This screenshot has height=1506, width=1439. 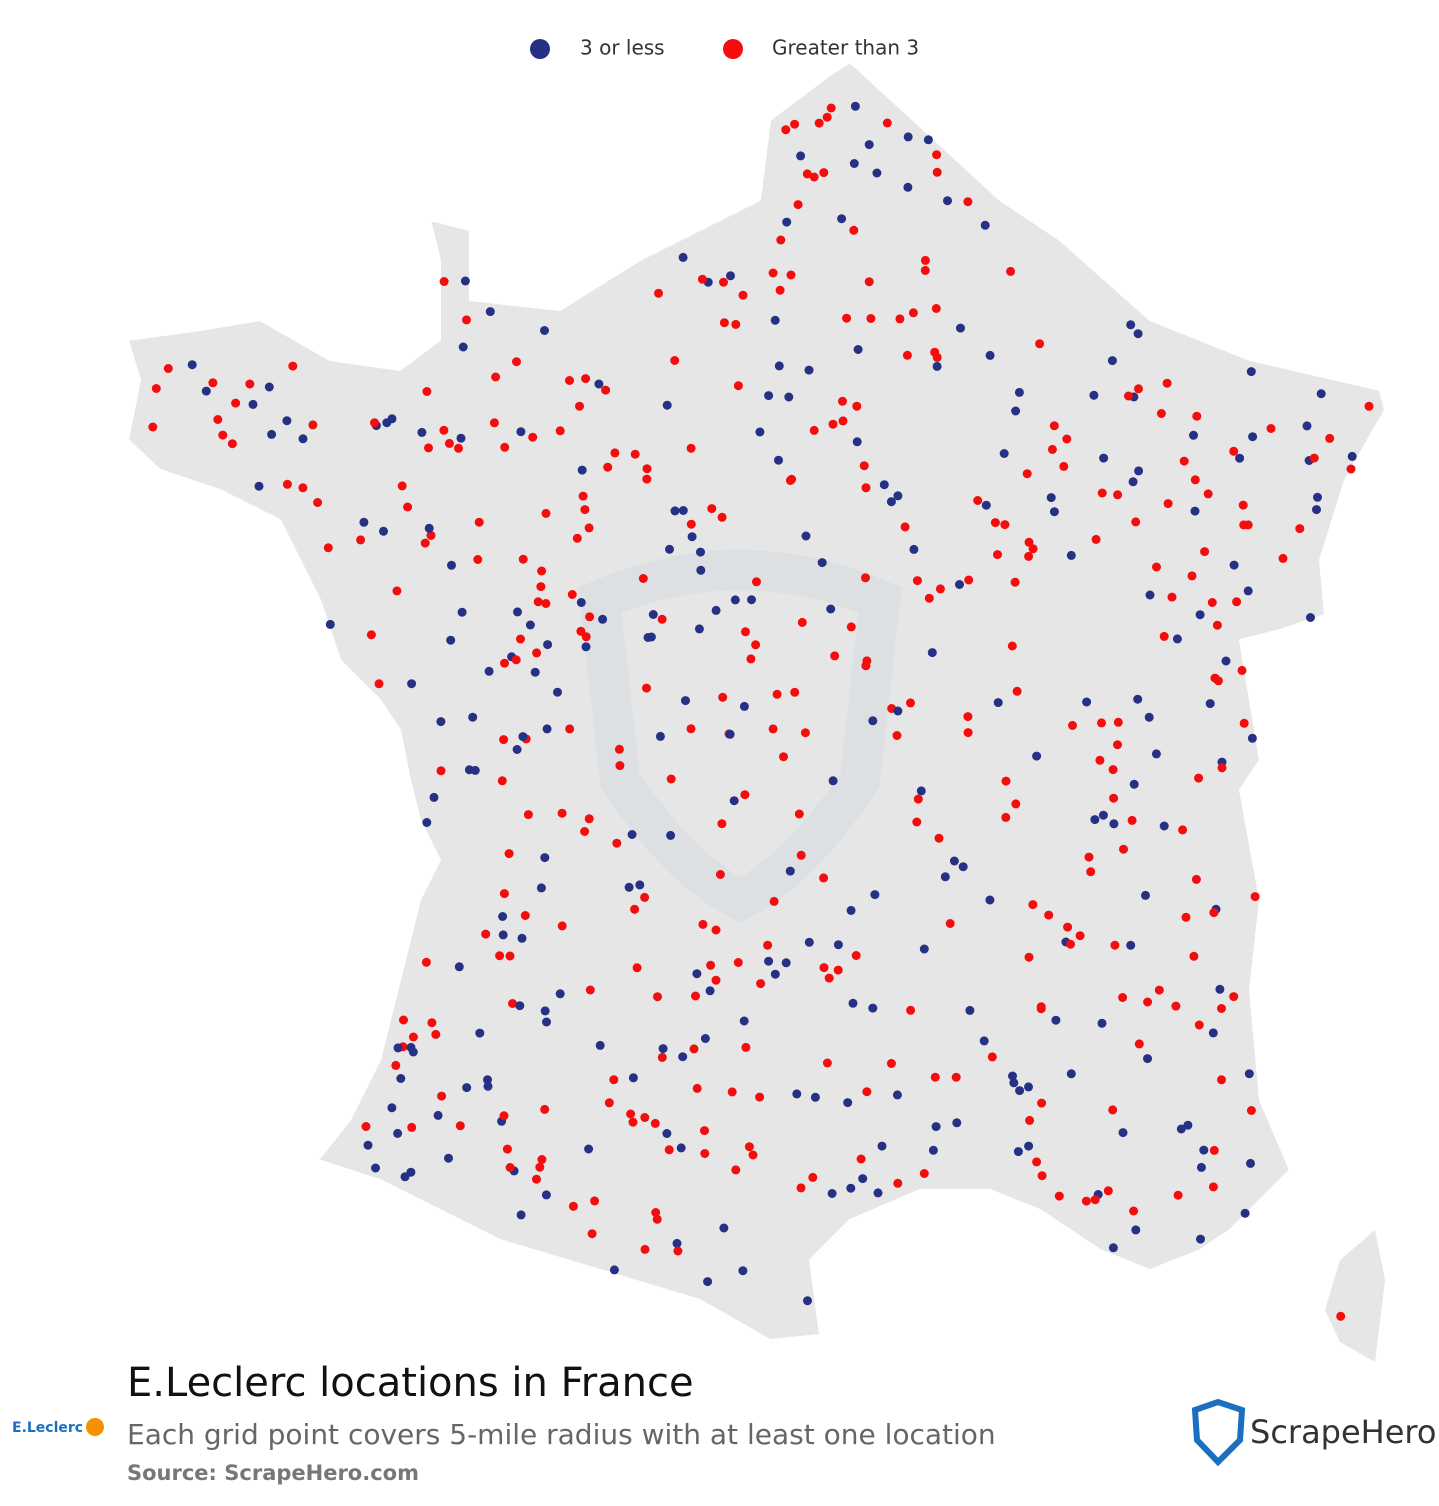 What do you see at coordinates (1343, 1432) in the screenshot?
I see `publisher: ScrapeHero` at bounding box center [1343, 1432].